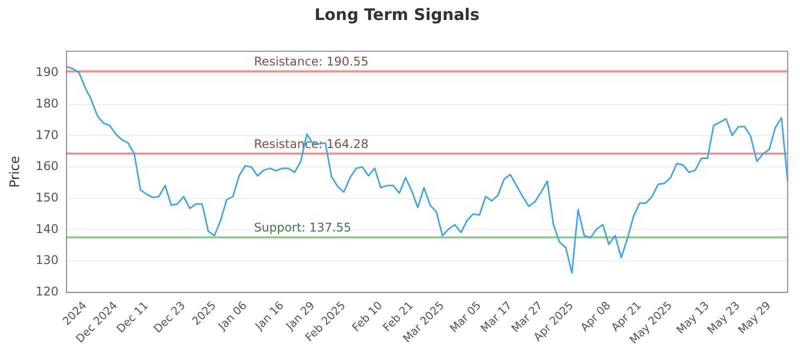 This screenshot has height=350, width=800. I want to click on y-axis-title: Price, so click(16, 172).